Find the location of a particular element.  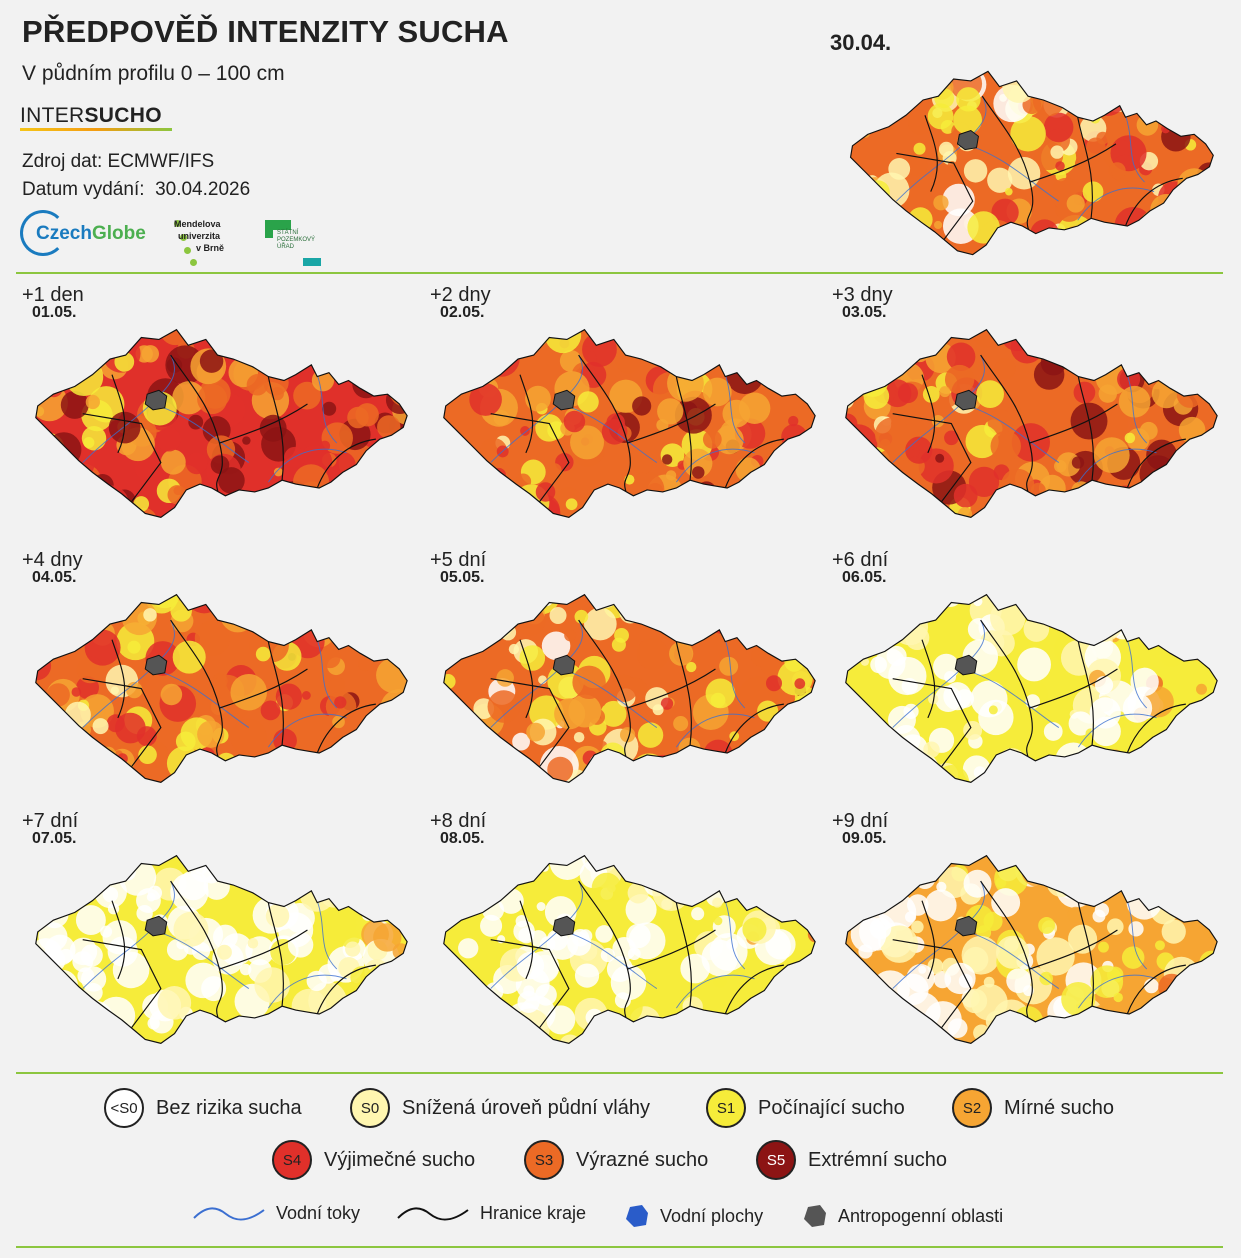

legend-item-lt-s0: <S0 Bez rizika sucha is located at coordinates (203, 1108).